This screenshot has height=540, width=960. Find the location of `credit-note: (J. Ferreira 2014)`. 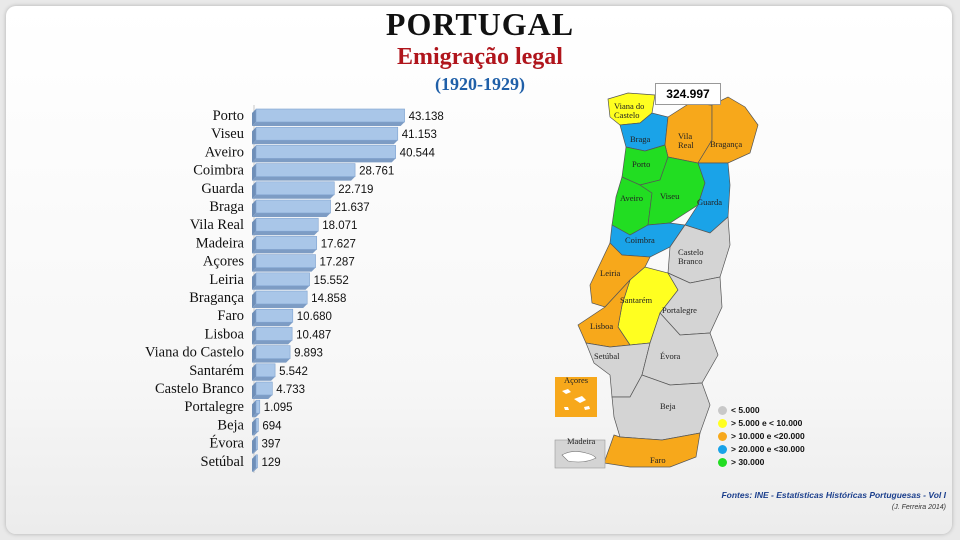

credit-note: (J. Ferreira 2014) is located at coordinates (918, 507).